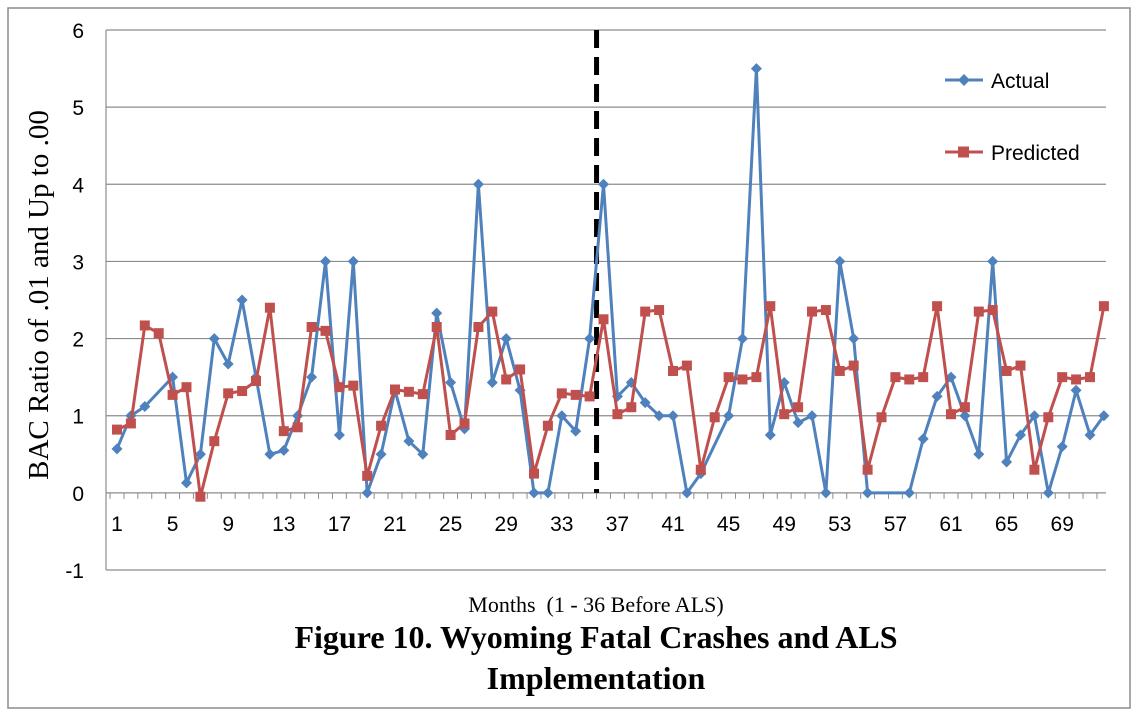 The height and width of the screenshot is (717, 1139). What do you see at coordinates (78, 340) in the screenshot?
I see `y-tick-label: 2` at bounding box center [78, 340].